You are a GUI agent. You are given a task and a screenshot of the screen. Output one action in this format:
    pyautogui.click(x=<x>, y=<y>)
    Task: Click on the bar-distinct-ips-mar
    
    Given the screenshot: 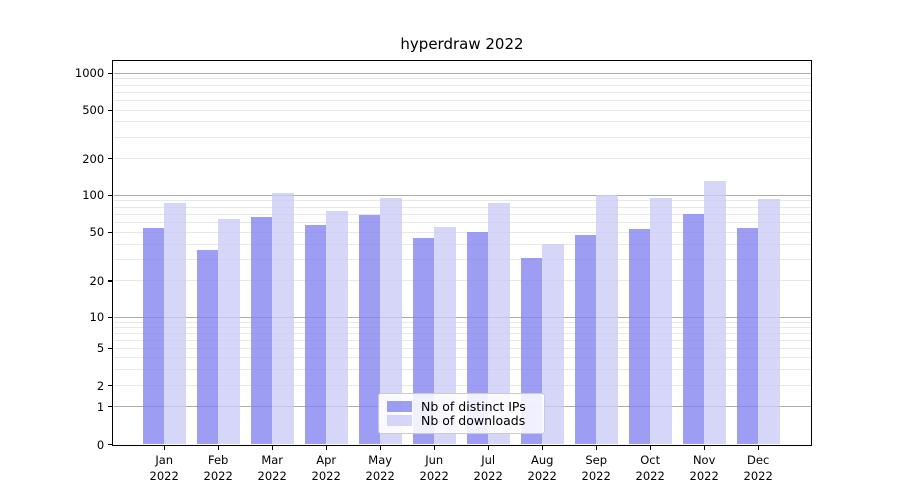 What is the action you would take?
    pyautogui.click(x=261, y=331)
    